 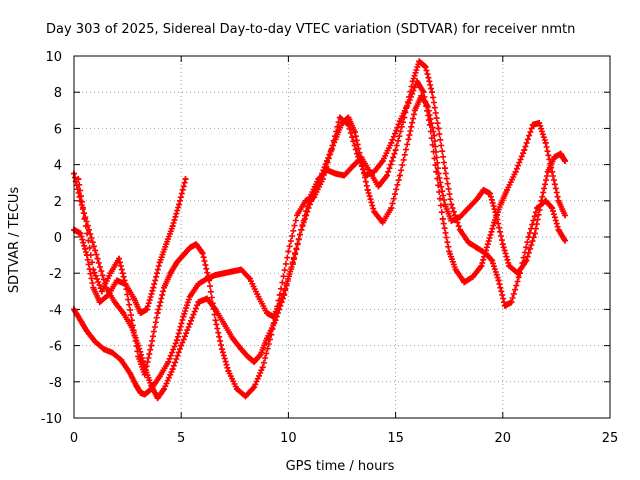 I want to click on y-tick-label: -2, so click(x=55, y=274).